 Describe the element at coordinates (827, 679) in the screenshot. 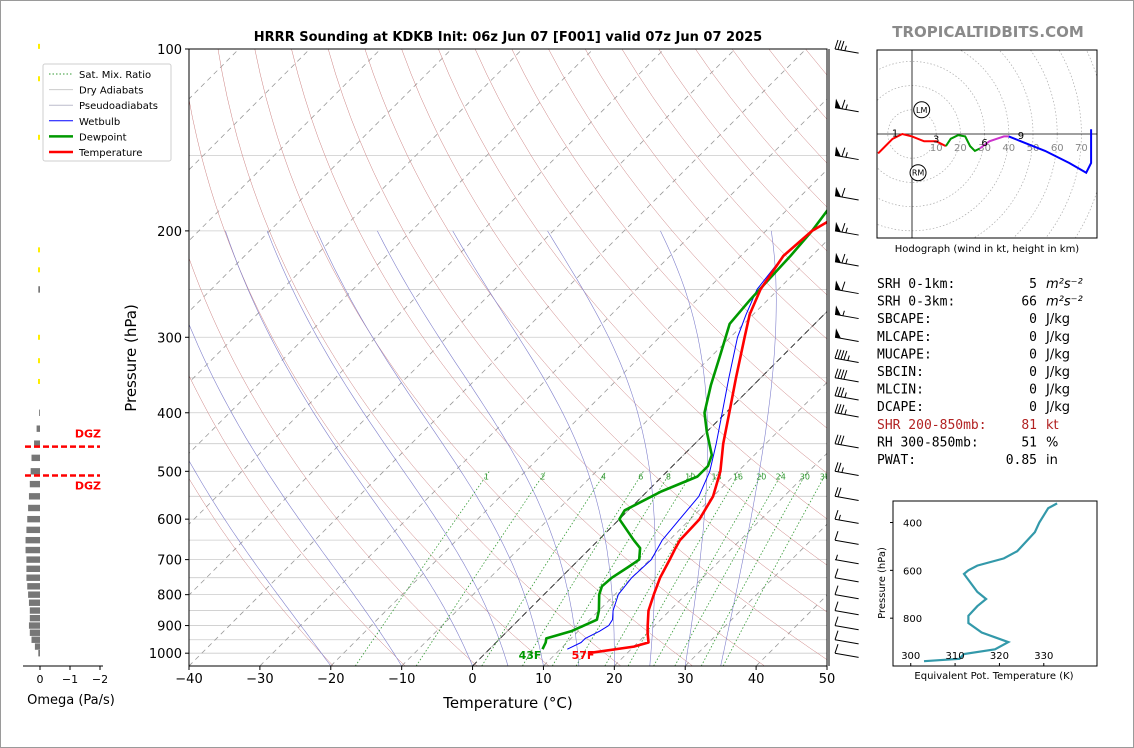

I see `x-tick-label: 50` at that location.